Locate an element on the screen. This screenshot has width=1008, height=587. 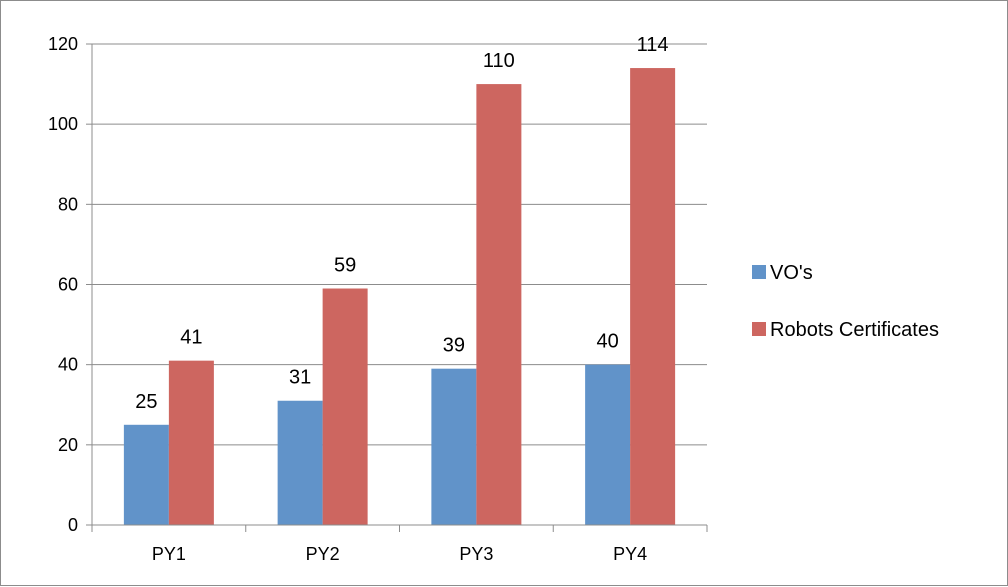
data-label: 114 is located at coordinates (653, 45).